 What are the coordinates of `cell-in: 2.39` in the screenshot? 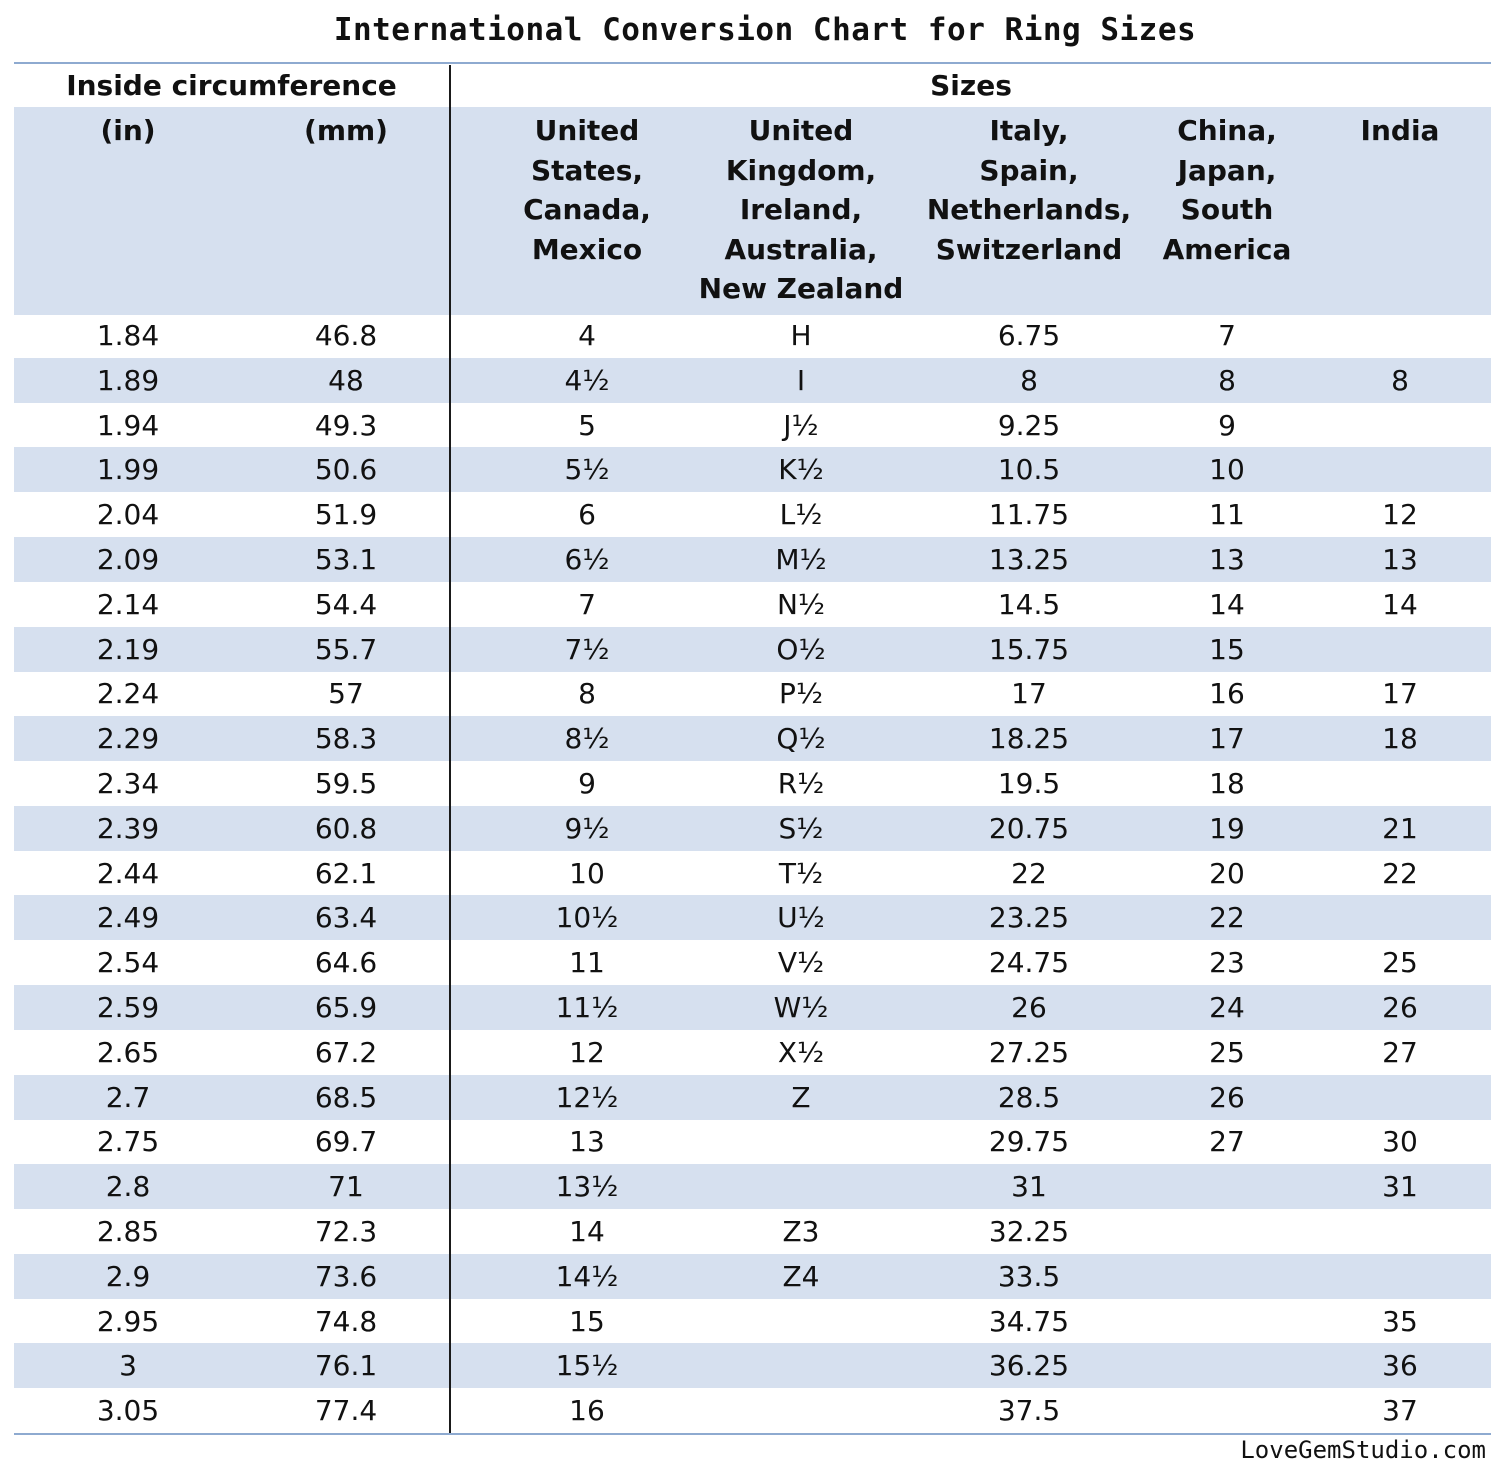 It's located at (128, 828).